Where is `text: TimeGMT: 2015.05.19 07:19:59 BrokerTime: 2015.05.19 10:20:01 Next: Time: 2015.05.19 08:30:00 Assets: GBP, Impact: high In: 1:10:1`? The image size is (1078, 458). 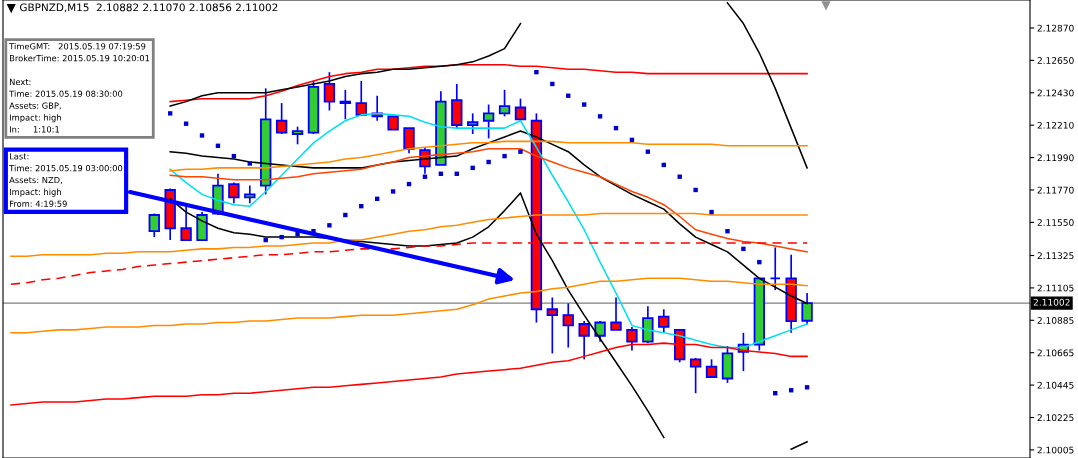
text: TimeGMT: 2015.05.19 07:19:59 BrokerTime: 2015.05.19 10:20:01 Next: Time: 2015.05.19 08:30:00 Assets: GBP, Impact: high In: 1:10:1 is located at coordinates (79, 88).